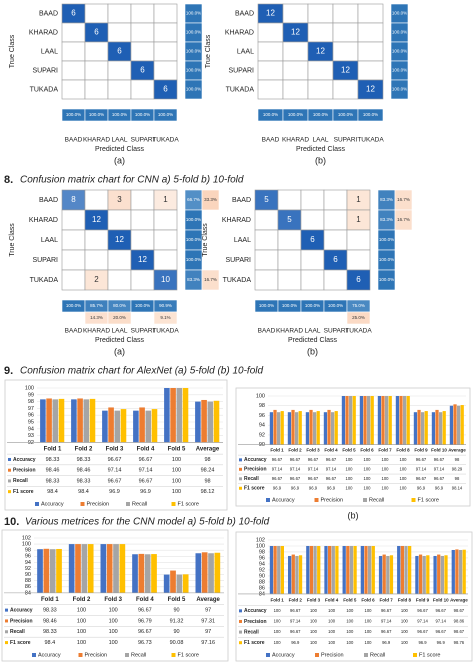  I want to click on row-label: LAAL, so click(245, 51).